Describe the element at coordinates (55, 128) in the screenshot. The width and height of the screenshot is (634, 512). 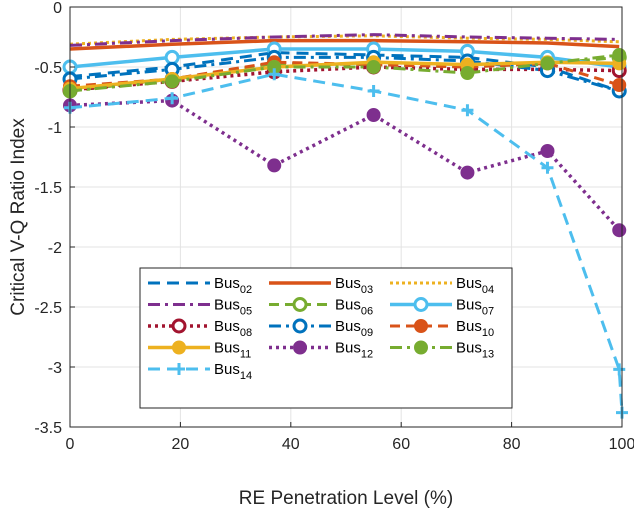
I see `y-tick-label: -1` at that location.